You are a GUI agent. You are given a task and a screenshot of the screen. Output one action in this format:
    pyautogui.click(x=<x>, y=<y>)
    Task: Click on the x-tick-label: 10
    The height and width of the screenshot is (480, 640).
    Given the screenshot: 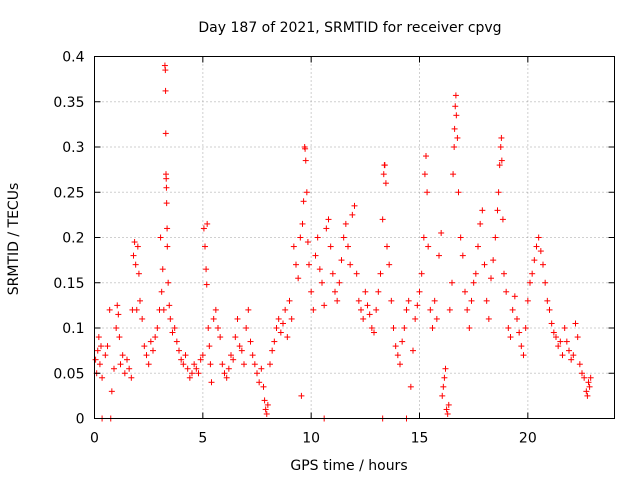 What is the action you would take?
    pyautogui.click(x=311, y=439)
    